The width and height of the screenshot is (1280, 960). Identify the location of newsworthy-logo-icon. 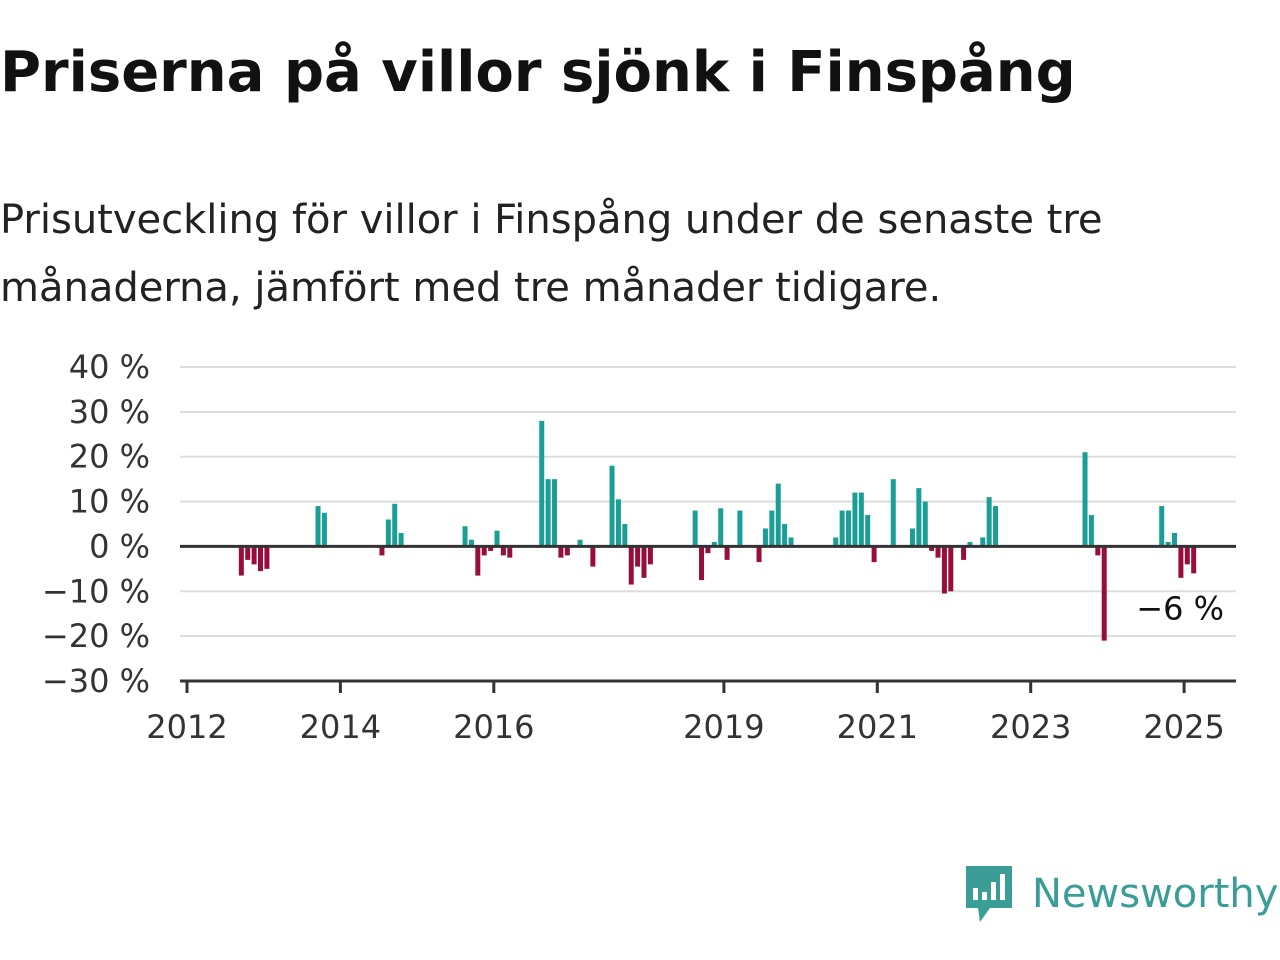
(989, 894).